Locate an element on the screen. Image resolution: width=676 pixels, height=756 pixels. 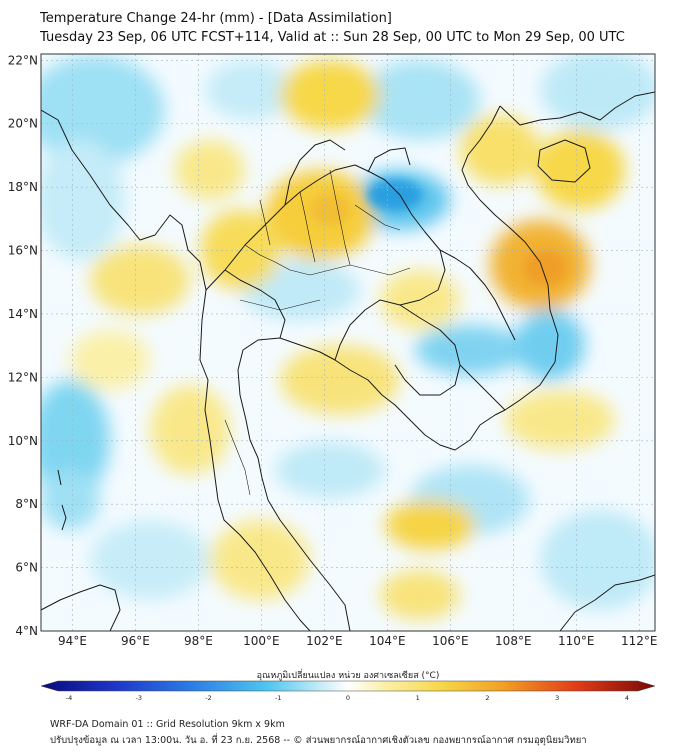
lat-label: 12°N is located at coordinates (23, 377).